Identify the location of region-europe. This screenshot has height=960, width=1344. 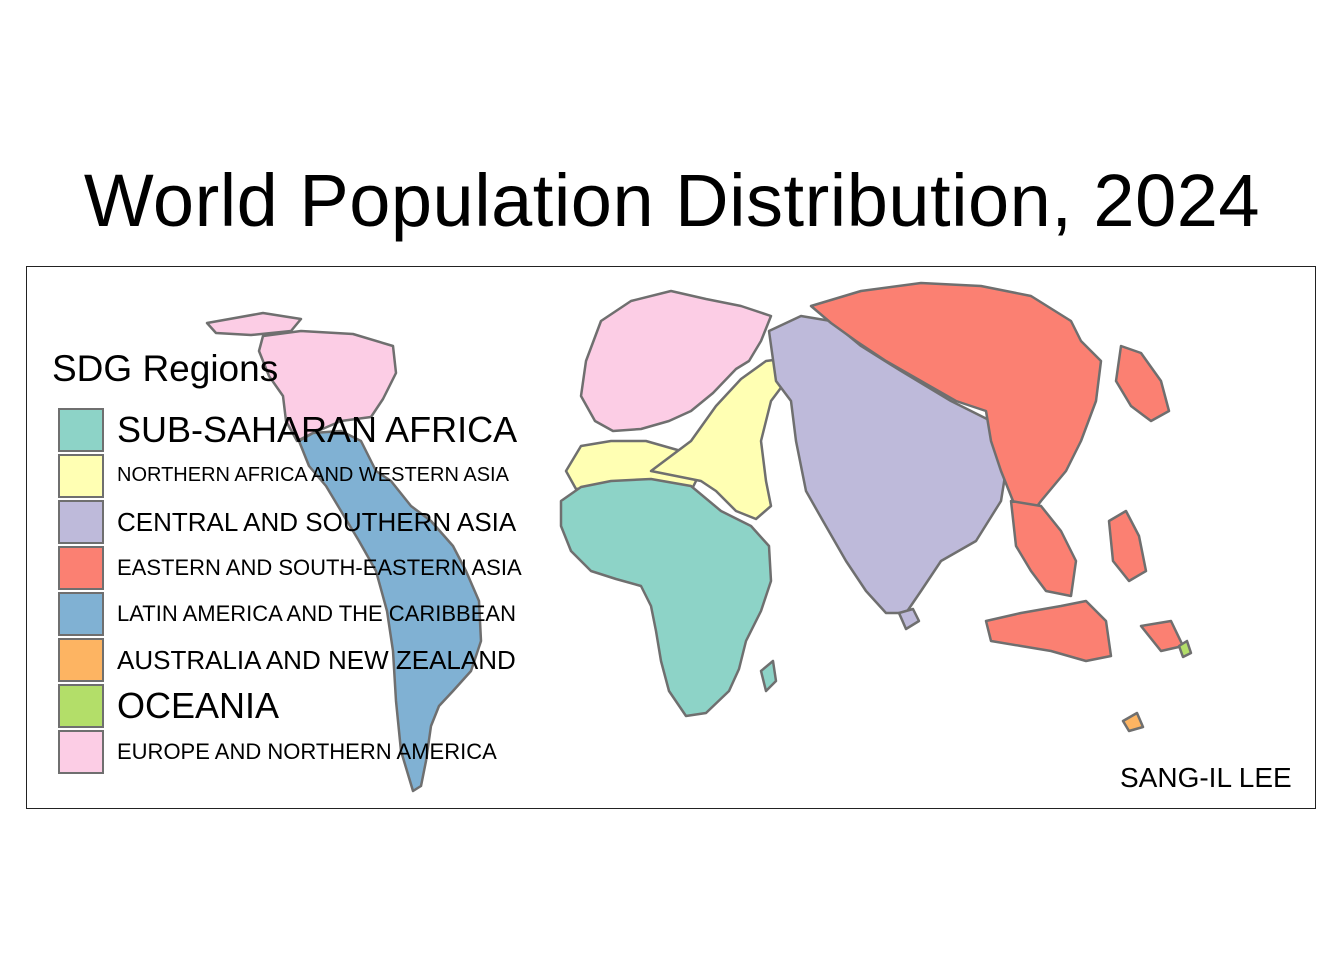
(676, 361).